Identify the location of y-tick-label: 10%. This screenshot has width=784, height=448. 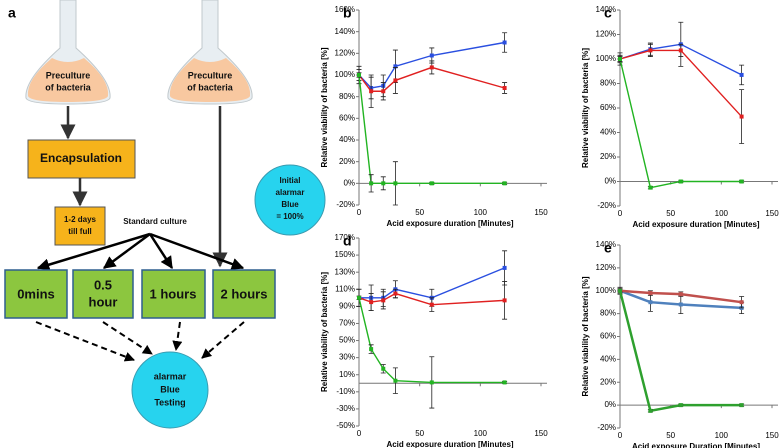
(347, 374).